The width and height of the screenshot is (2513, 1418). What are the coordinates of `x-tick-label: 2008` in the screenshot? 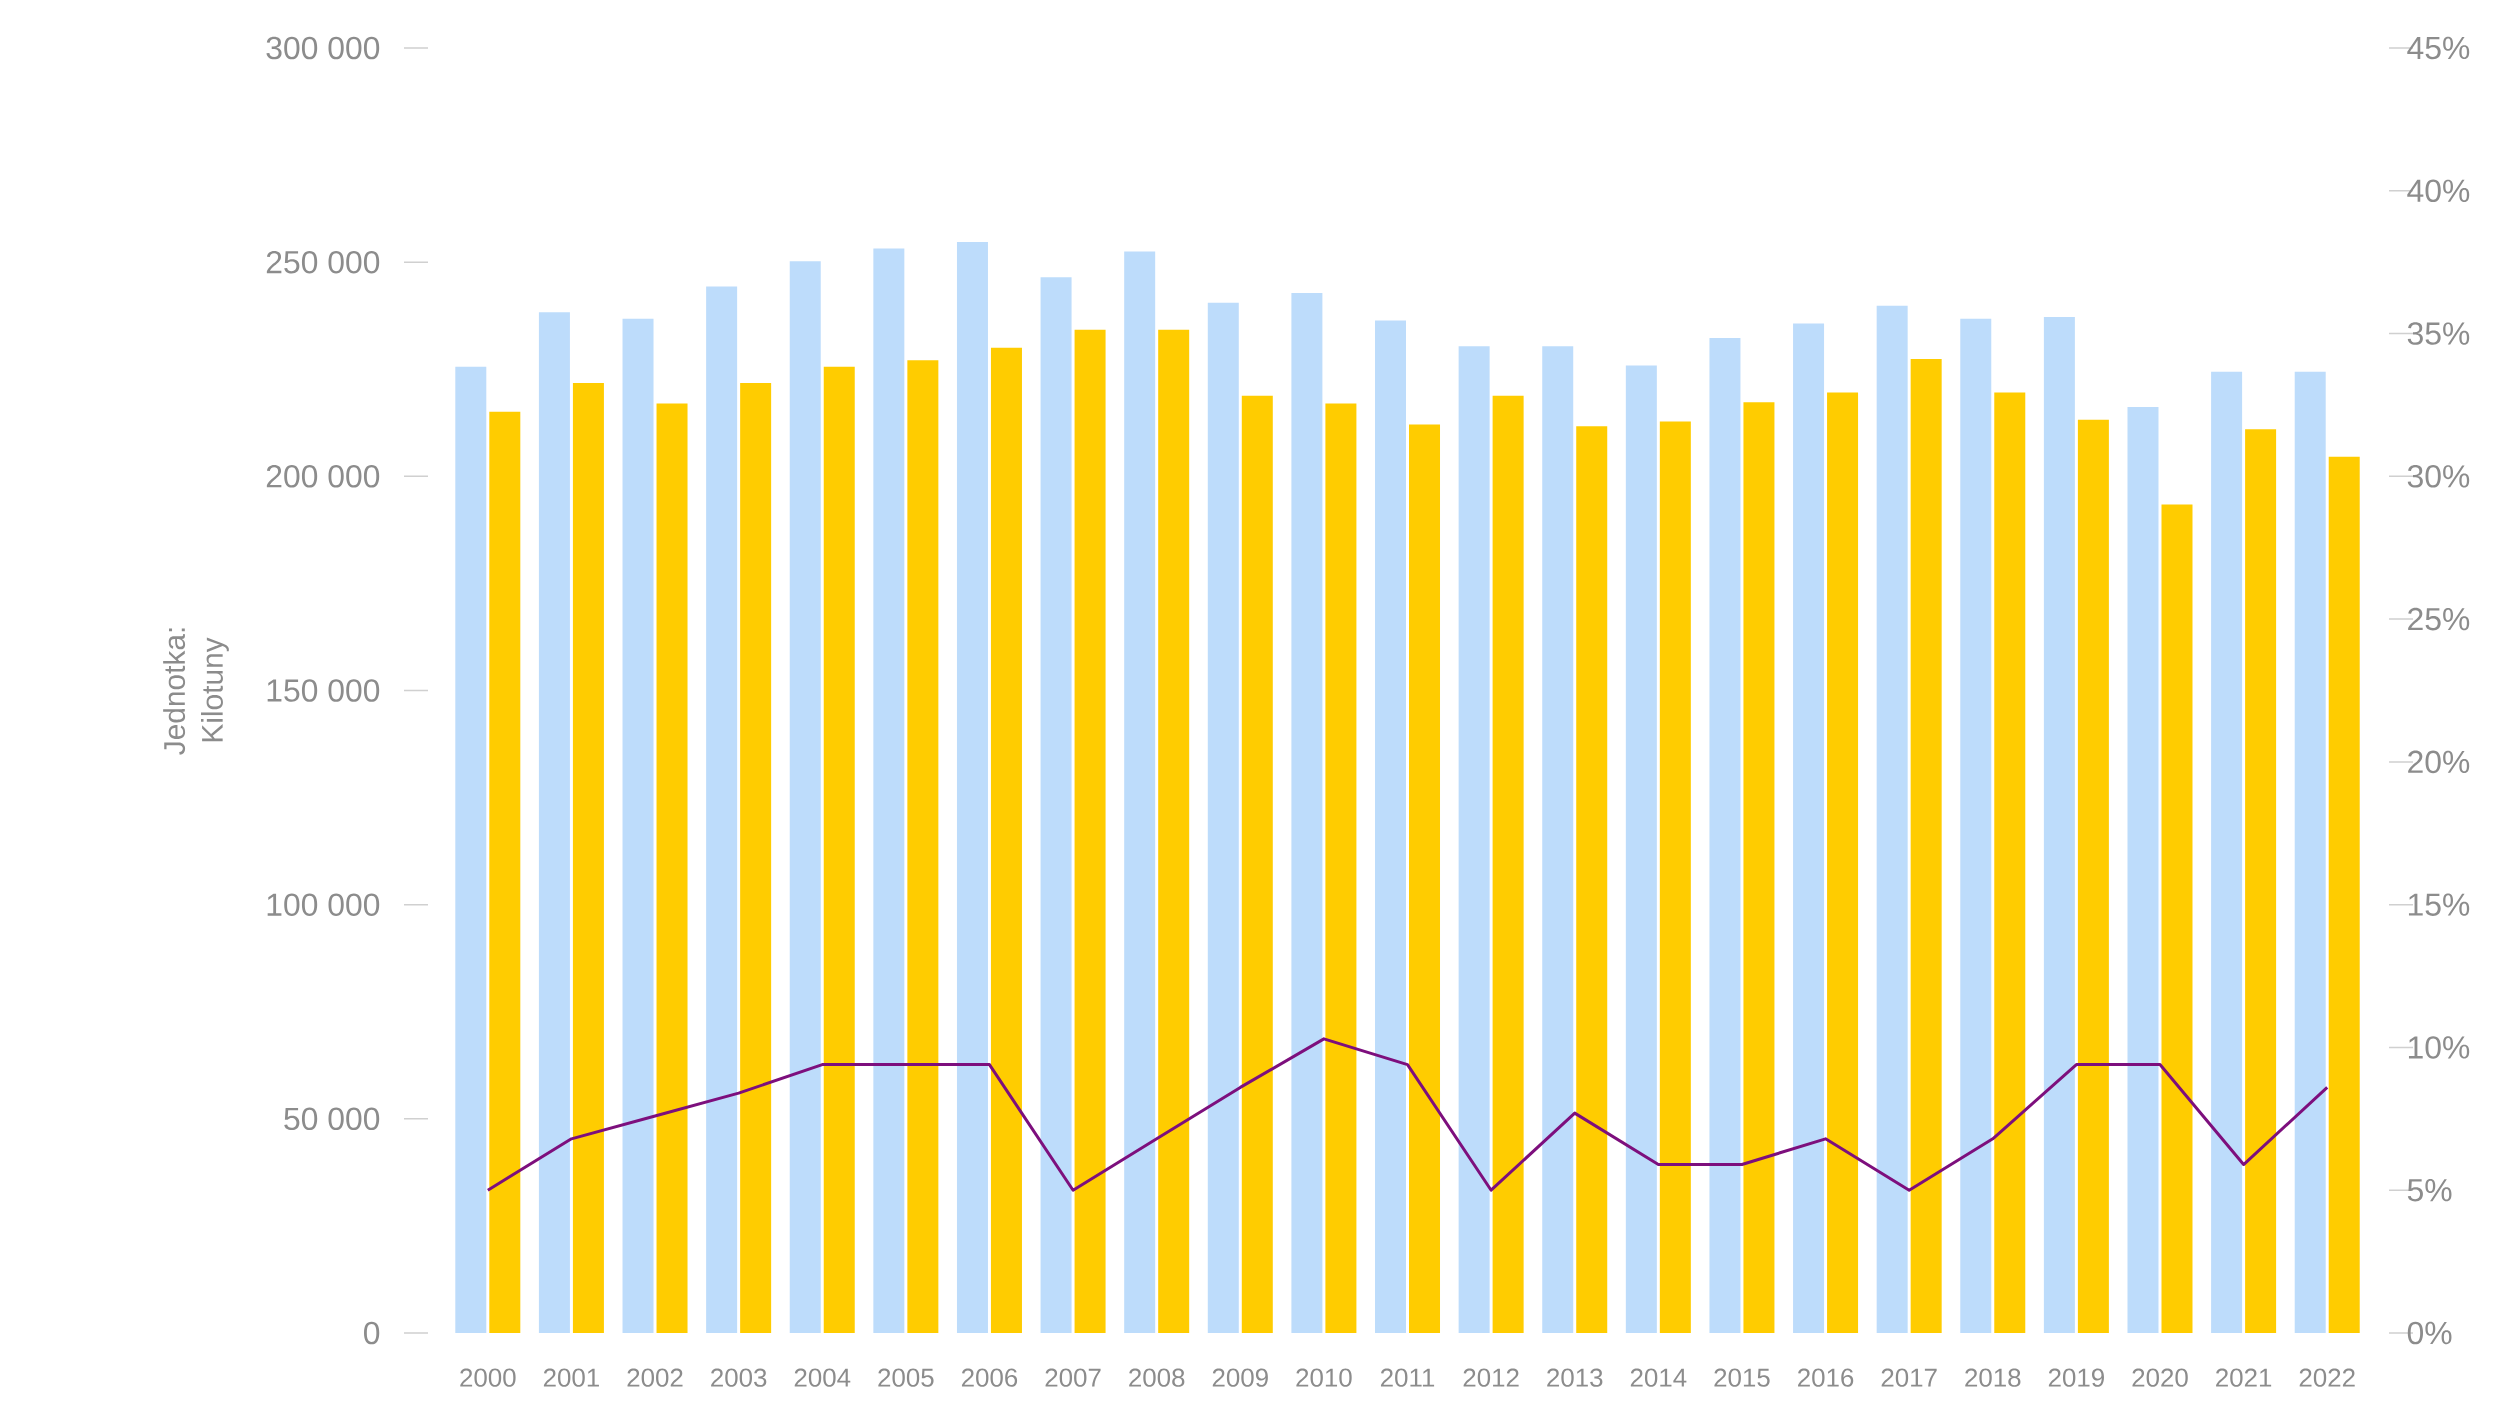 It's located at (1157, 1377).